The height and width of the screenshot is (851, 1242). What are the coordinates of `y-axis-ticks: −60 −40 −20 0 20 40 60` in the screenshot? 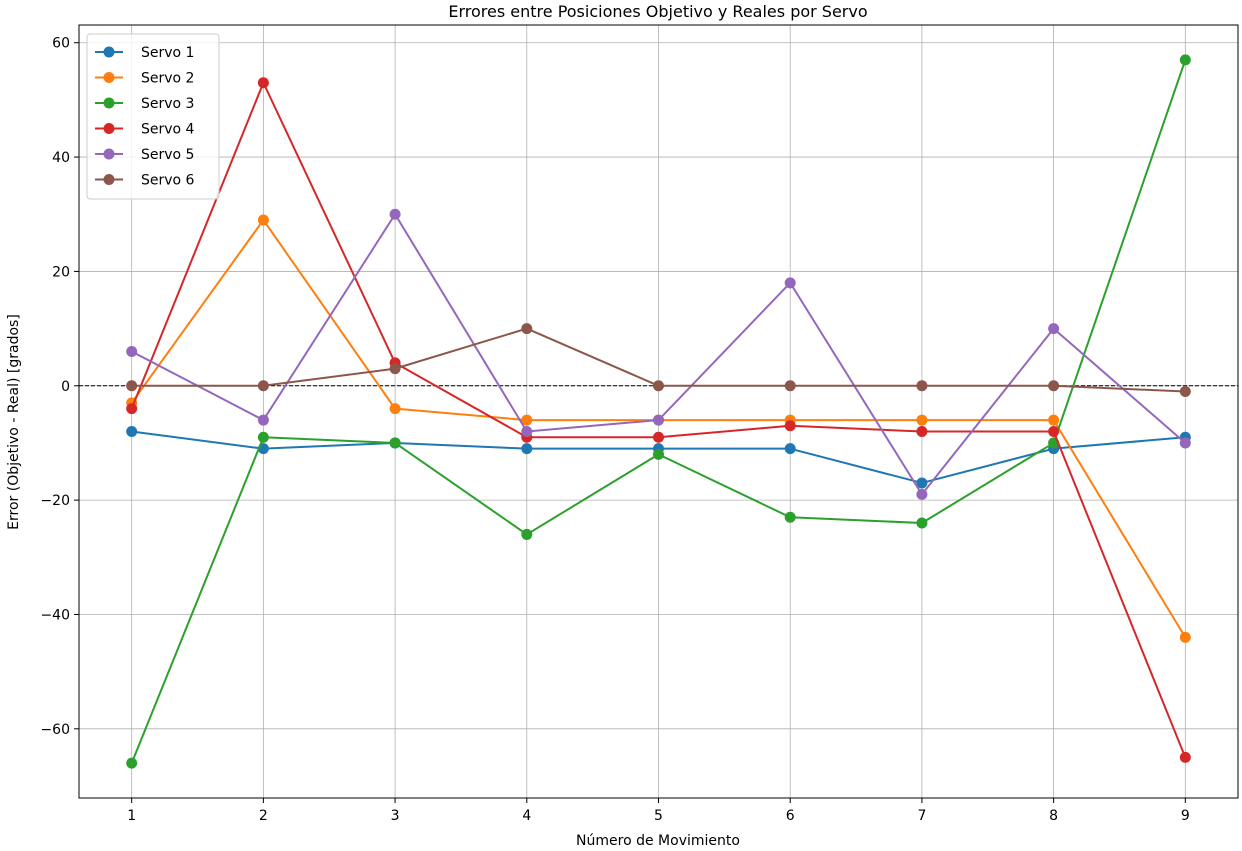 It's located at (59, 387).